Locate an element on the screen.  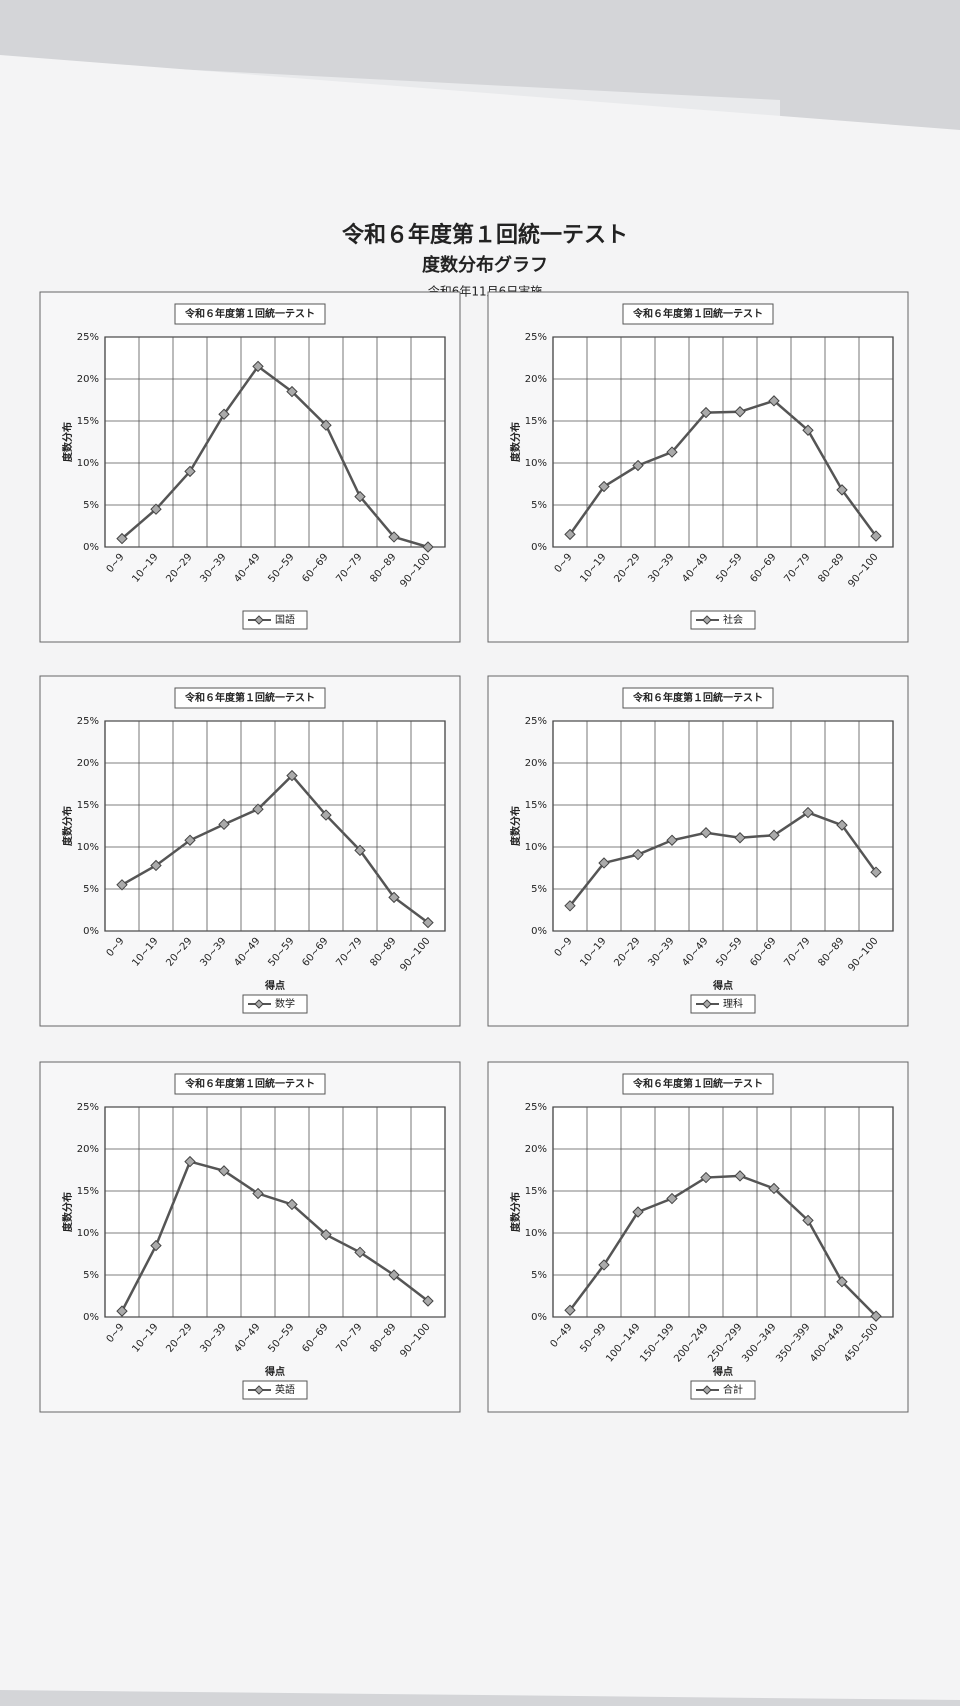
legend-label: 理科 is located at coordinates (733, 1003).